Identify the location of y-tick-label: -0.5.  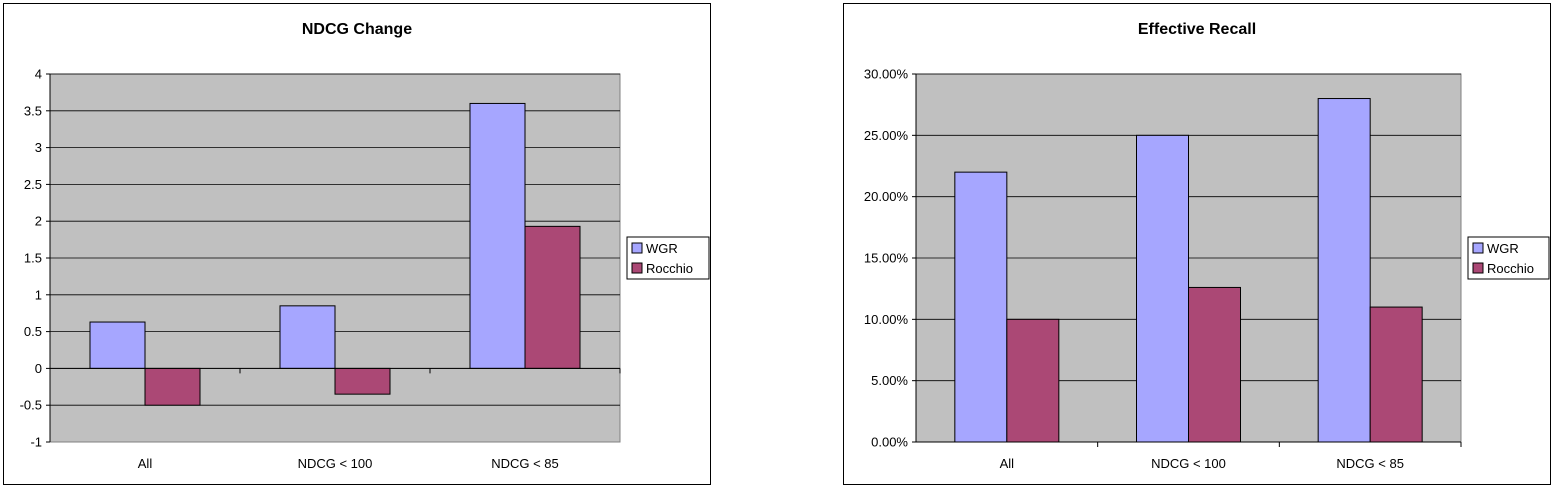
(31, 405).